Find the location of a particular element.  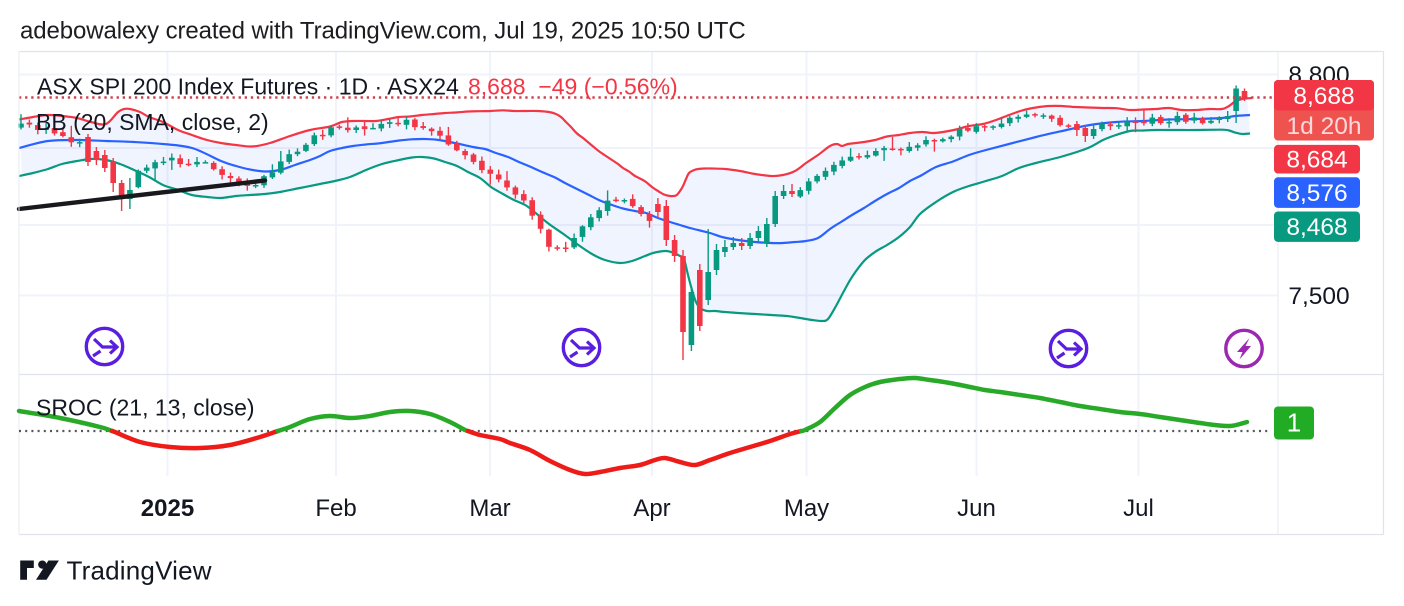

svg-text: BB (20, SMA, close, 2) is located at coordinates (152, 122).